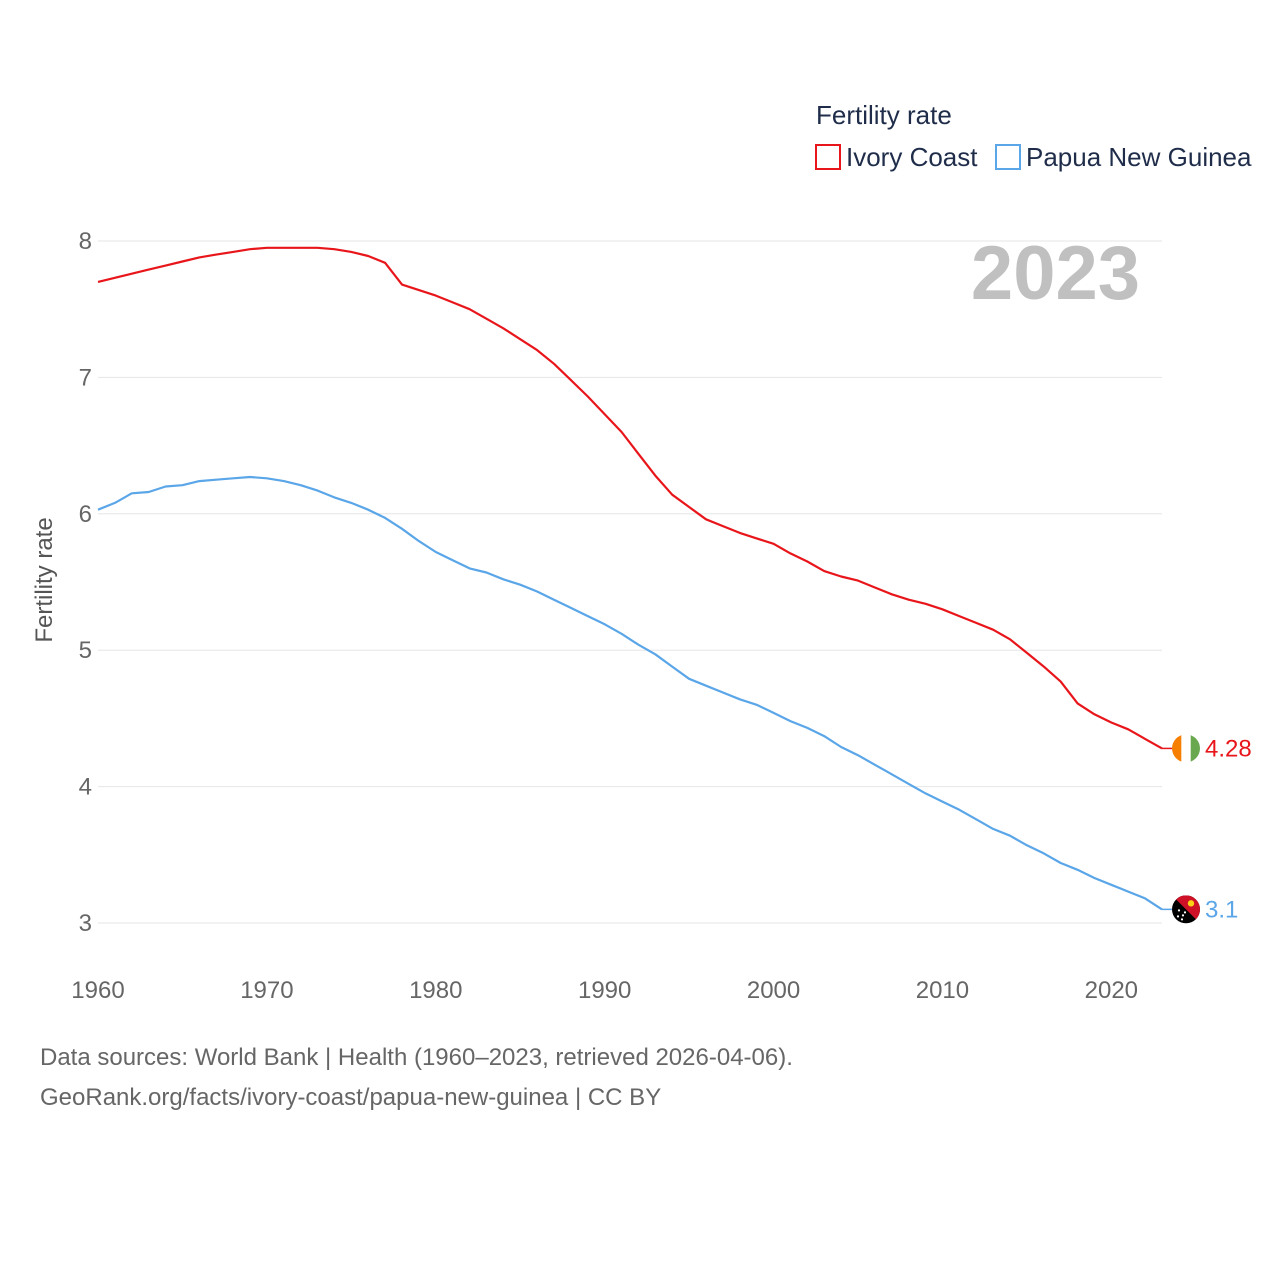 Image resolution: width=1280 pixels, height=1280 pixels. I want to click on x-tick-label-1980: 1980, so click(435, 990).